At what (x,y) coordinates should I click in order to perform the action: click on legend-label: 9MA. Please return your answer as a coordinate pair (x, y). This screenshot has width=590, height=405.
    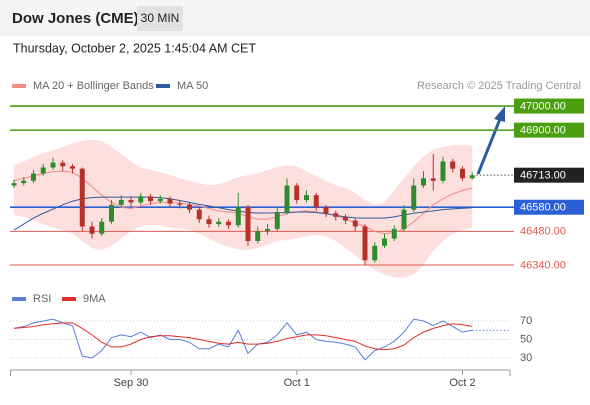
    Looking at the image, I should click on (94, 299).